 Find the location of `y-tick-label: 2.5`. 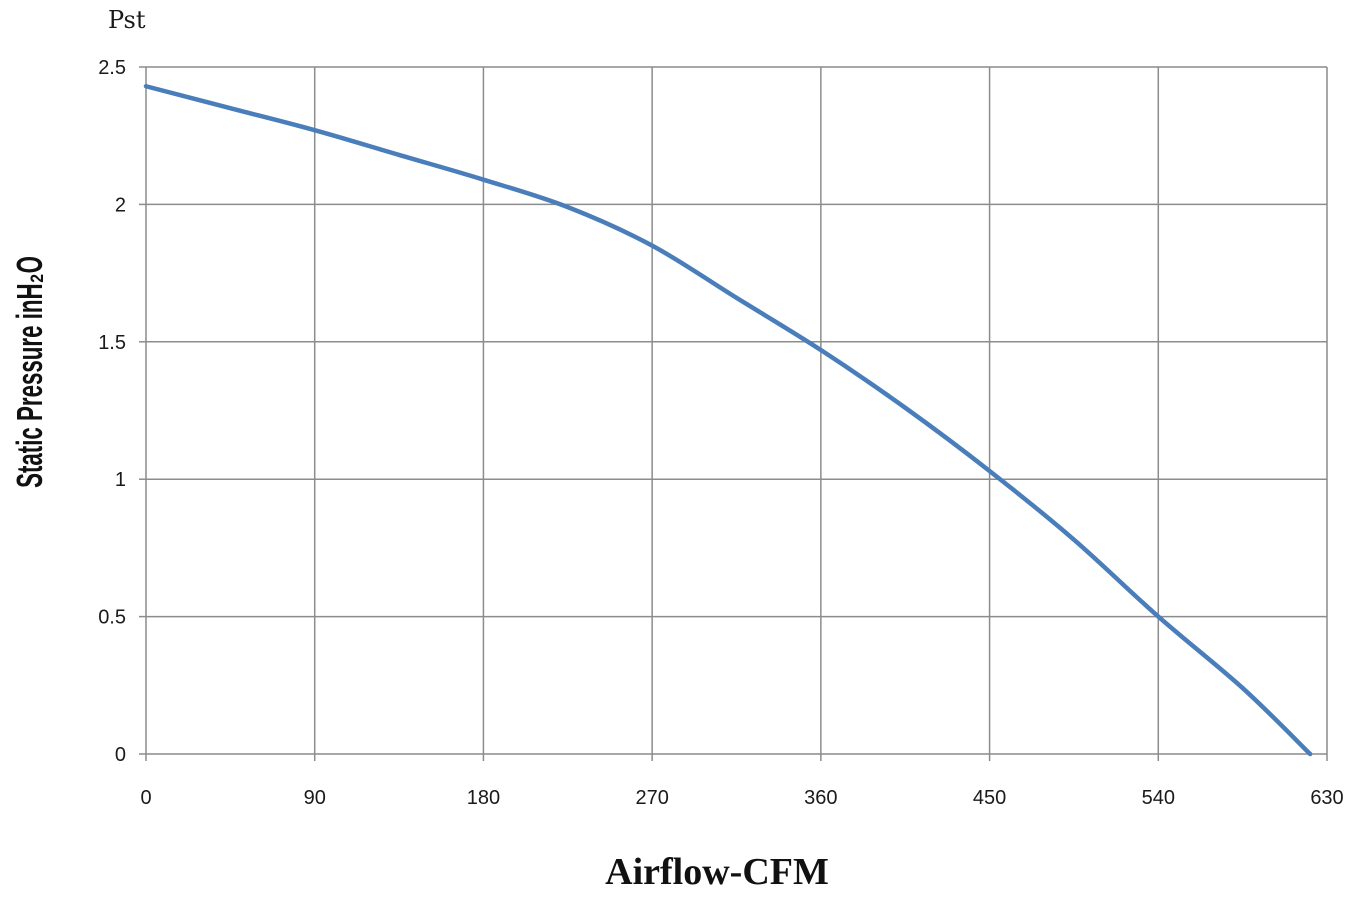

y-tick-label: 2.5 is located at coordinates (112, 68).